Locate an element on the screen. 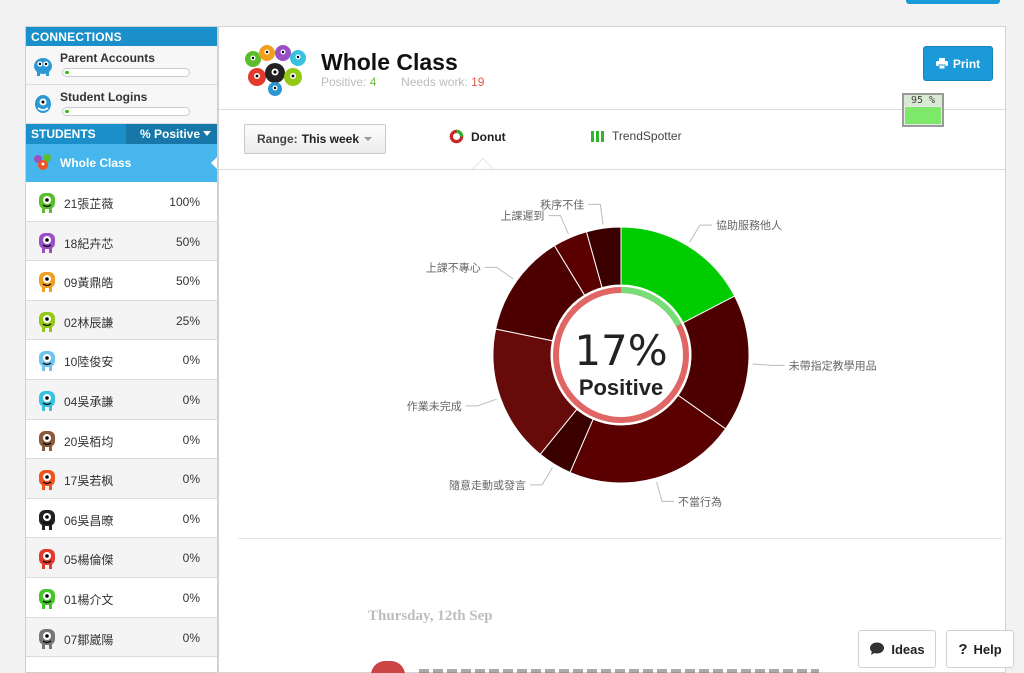  needs-work-label: Needs work: is located at coordinates (434, 82).